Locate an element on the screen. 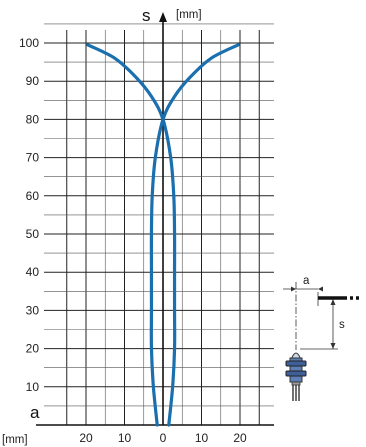 The height and width of the screenshot is (447, 366). dimension-a-label: a is located at coordinates (306, 281).